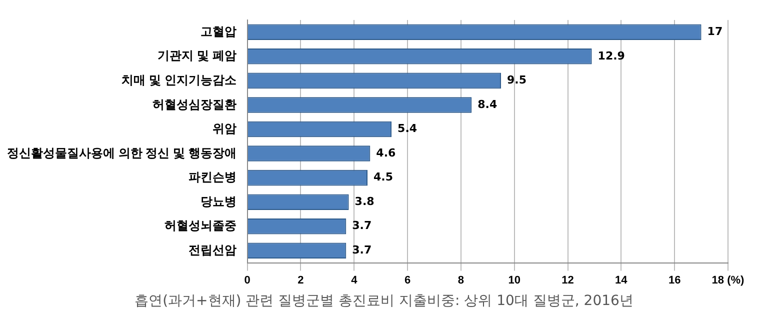 The width and height of the screenshot is (768, 324). I want to click on x-tick-label: 14, so click(621, 280).